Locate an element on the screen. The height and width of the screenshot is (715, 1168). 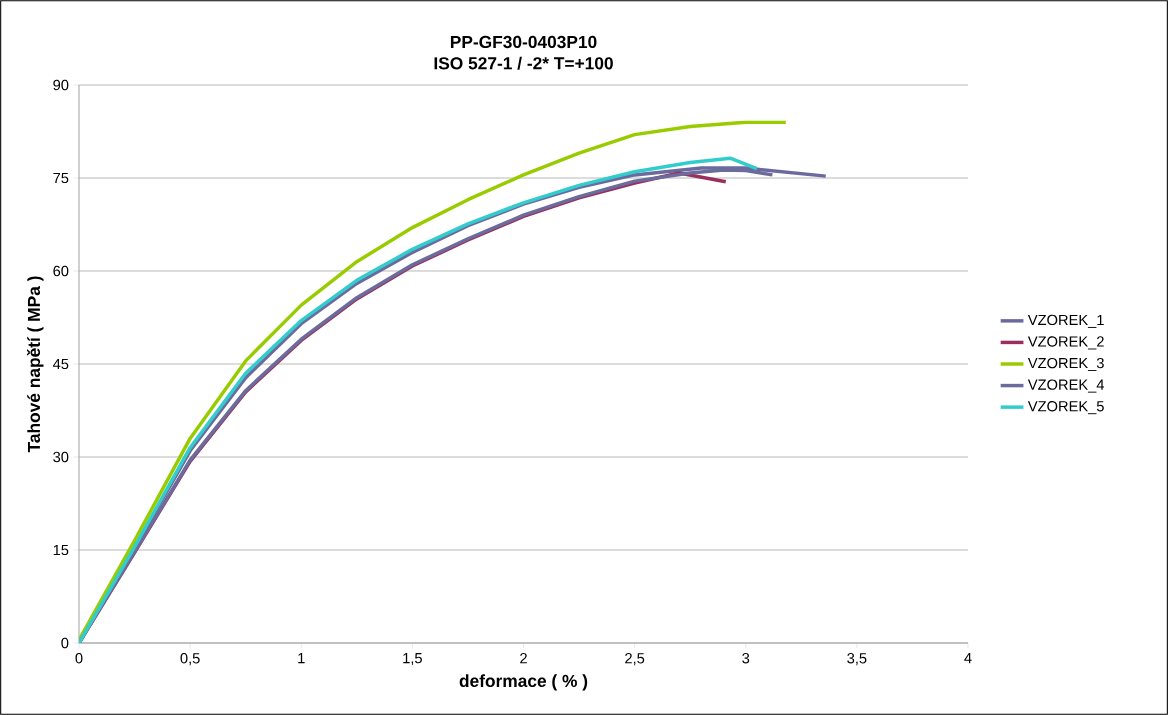
x-tick-label: 2 is located at coordinates (523, 658).